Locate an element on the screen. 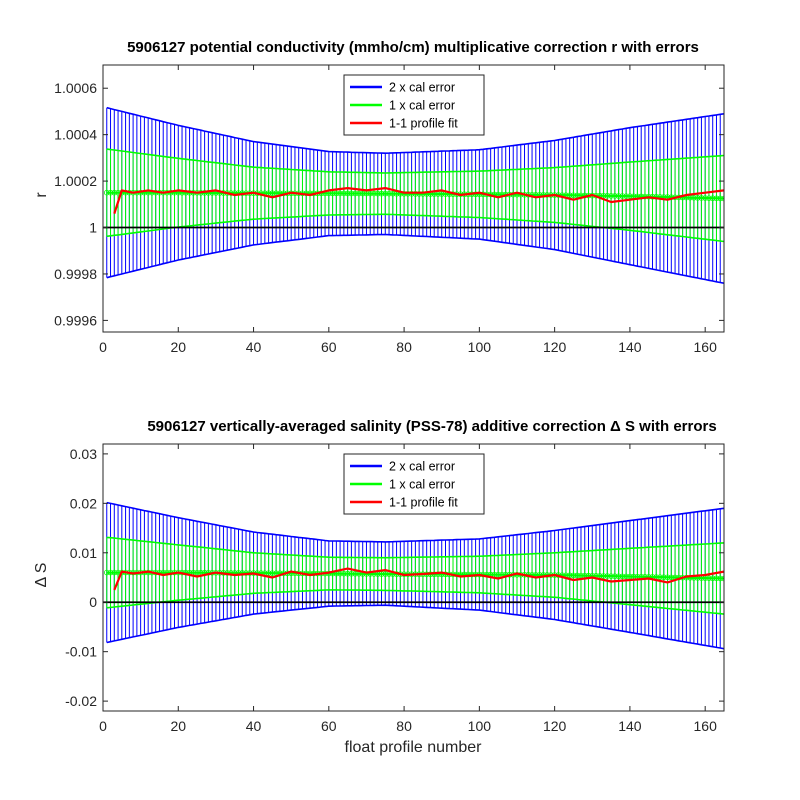  plot-content is located at coordinates (413, 575).